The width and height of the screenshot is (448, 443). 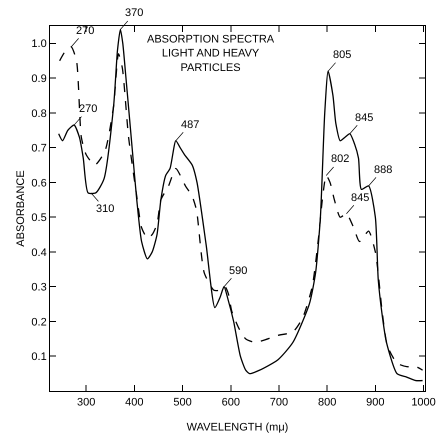 What do you see at coordinates (190, 125) in the screenshot?
I see `annotation: 487` at bounding box center [190, 125].